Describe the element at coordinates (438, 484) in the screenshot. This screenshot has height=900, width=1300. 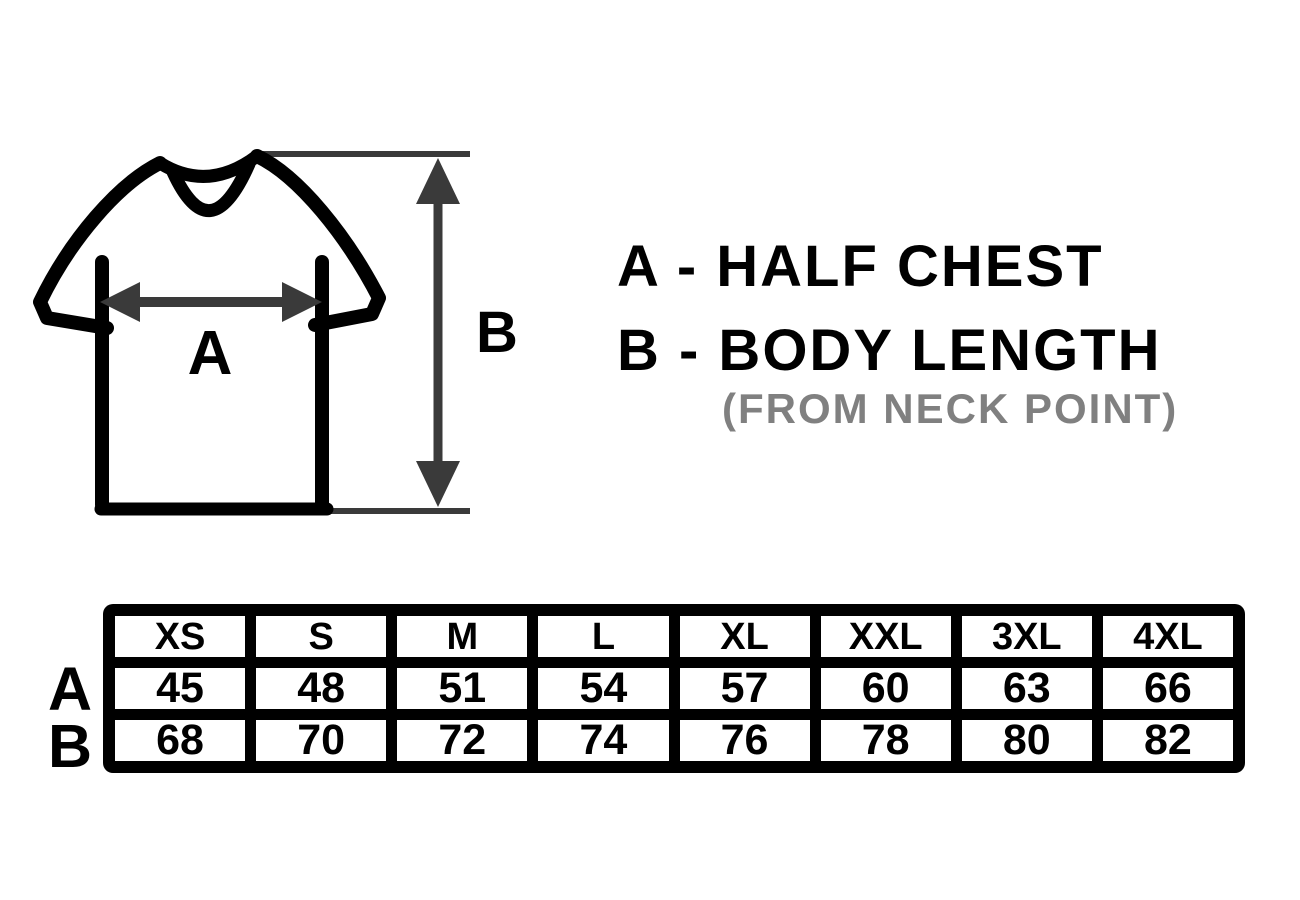
I see `body-length-arrowhead-bottom` at that location.